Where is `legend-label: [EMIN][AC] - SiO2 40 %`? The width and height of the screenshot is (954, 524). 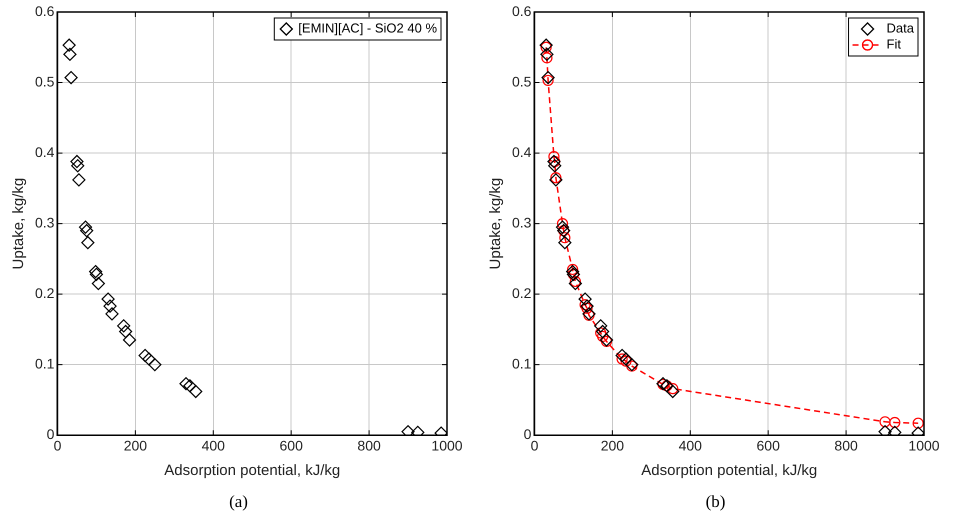
legend-label: [EMIN][AC] - SiO2 40 % is located at coordinates (368, 28).